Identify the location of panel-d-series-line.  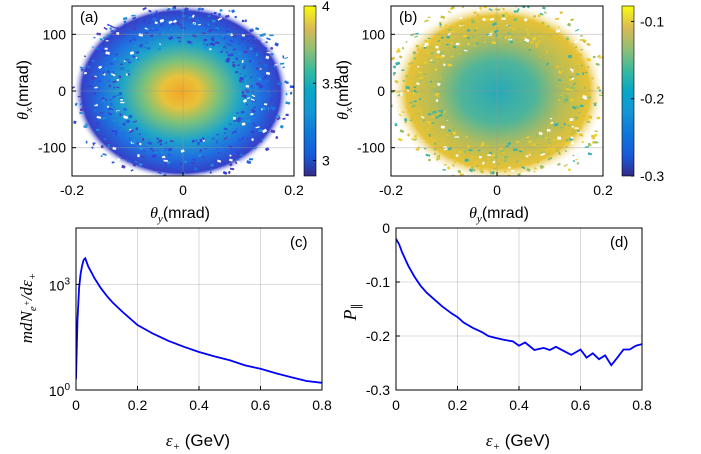
(519, 302).